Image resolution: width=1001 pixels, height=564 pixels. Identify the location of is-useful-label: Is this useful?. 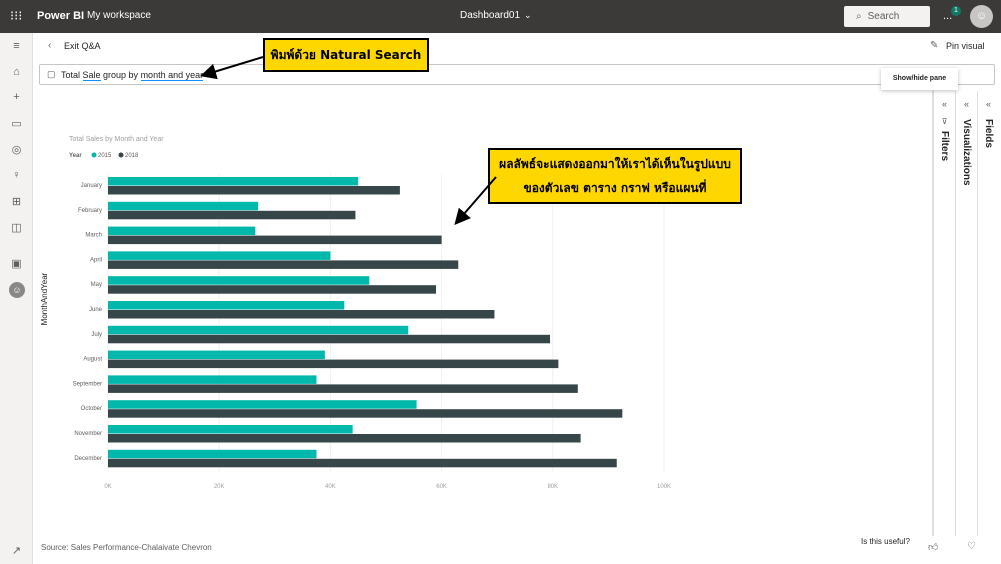
(885, 541).